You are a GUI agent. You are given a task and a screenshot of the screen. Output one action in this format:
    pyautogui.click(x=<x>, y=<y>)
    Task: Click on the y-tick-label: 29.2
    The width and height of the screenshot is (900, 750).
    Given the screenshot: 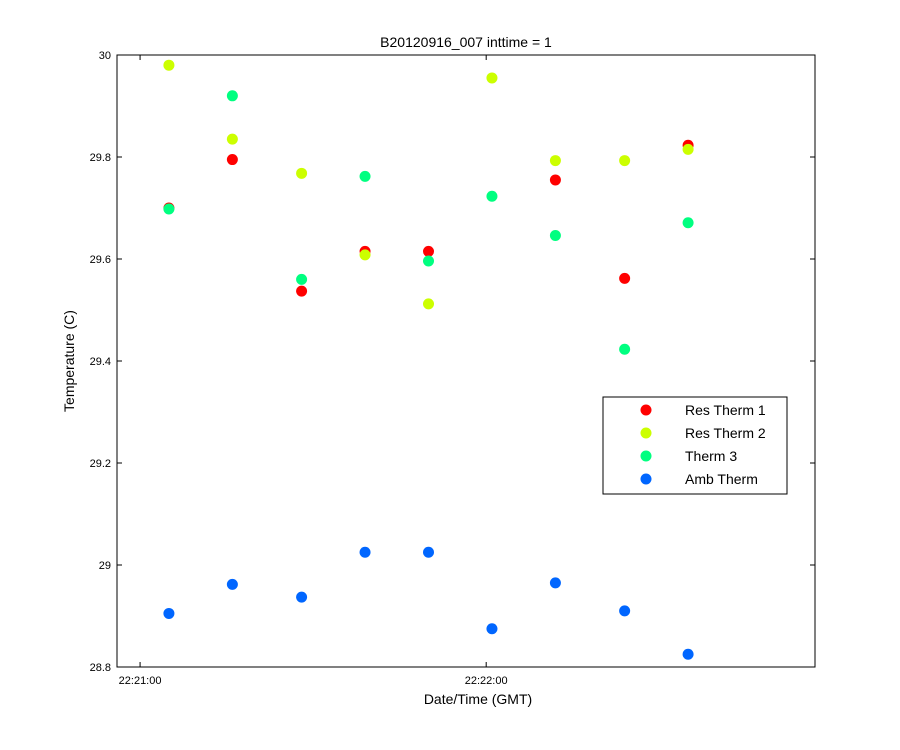 What is the action you would take?
    pyautogui.click(x=100, y=464)
    